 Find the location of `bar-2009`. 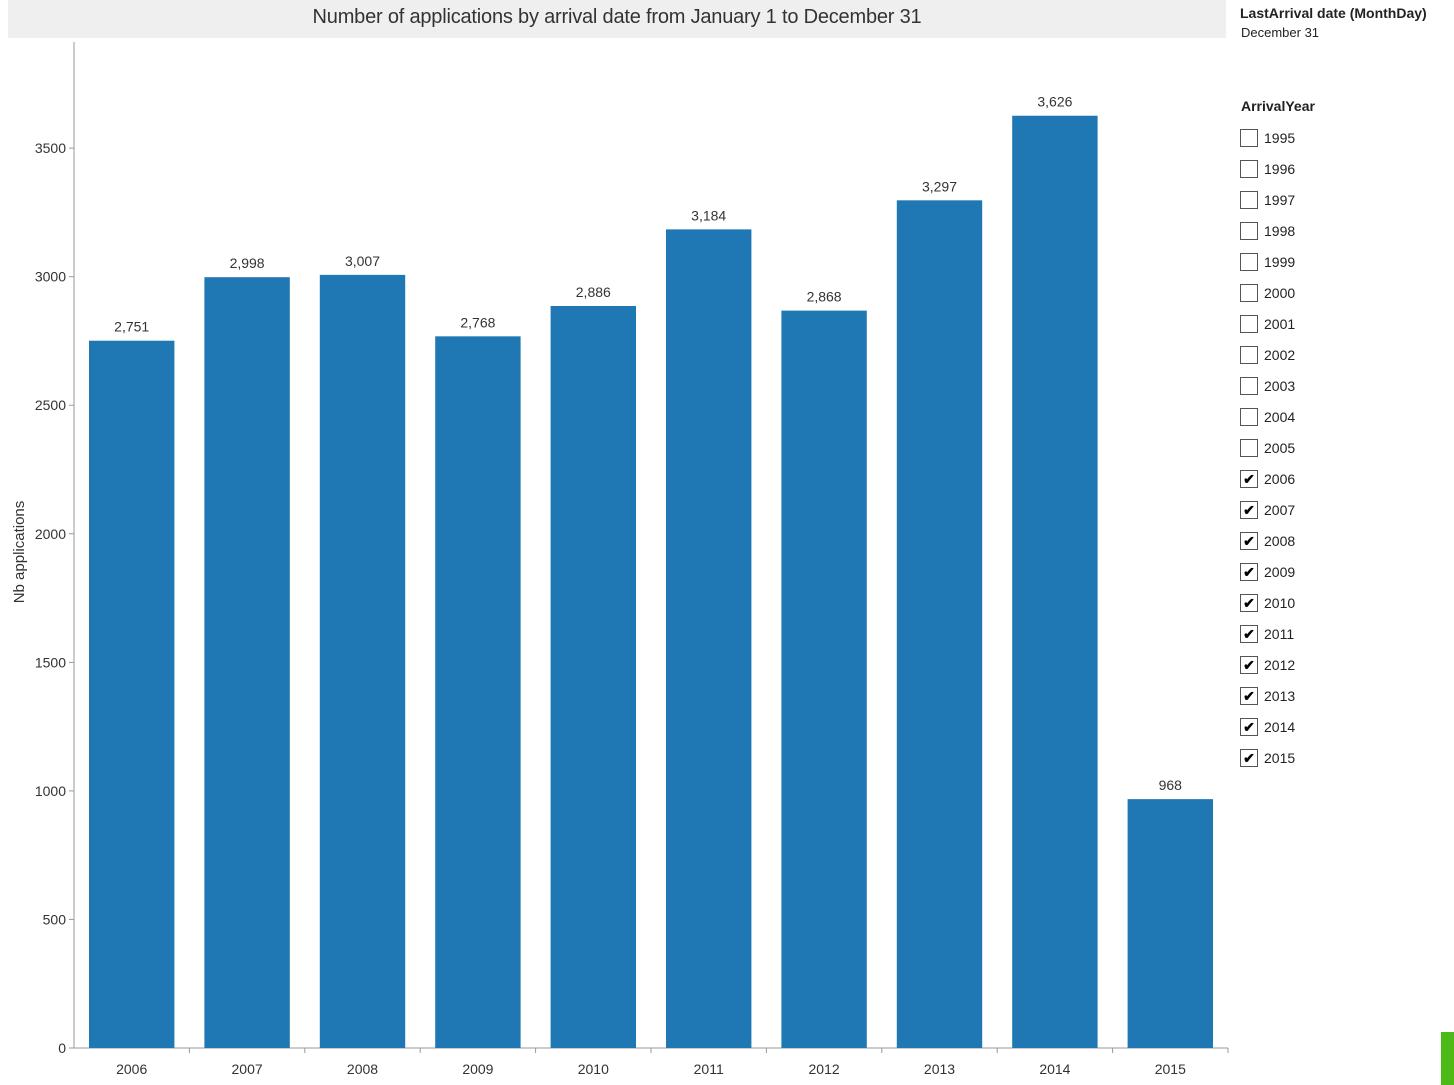

bar-2009 is located at coordinates (477, 692).